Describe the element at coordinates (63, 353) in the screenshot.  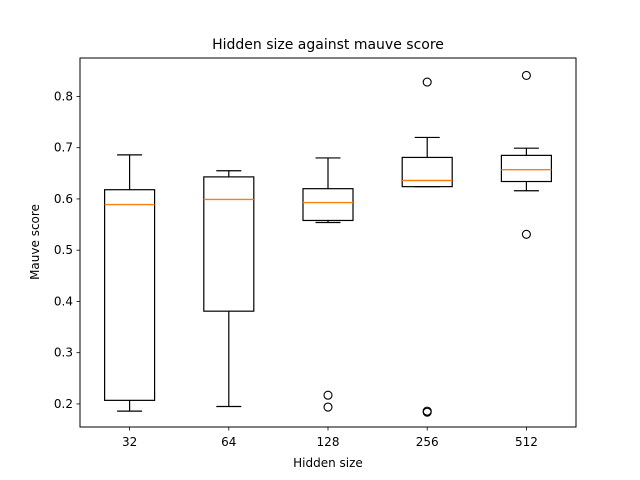
I see `y-tick-label: 0.3` at that location.